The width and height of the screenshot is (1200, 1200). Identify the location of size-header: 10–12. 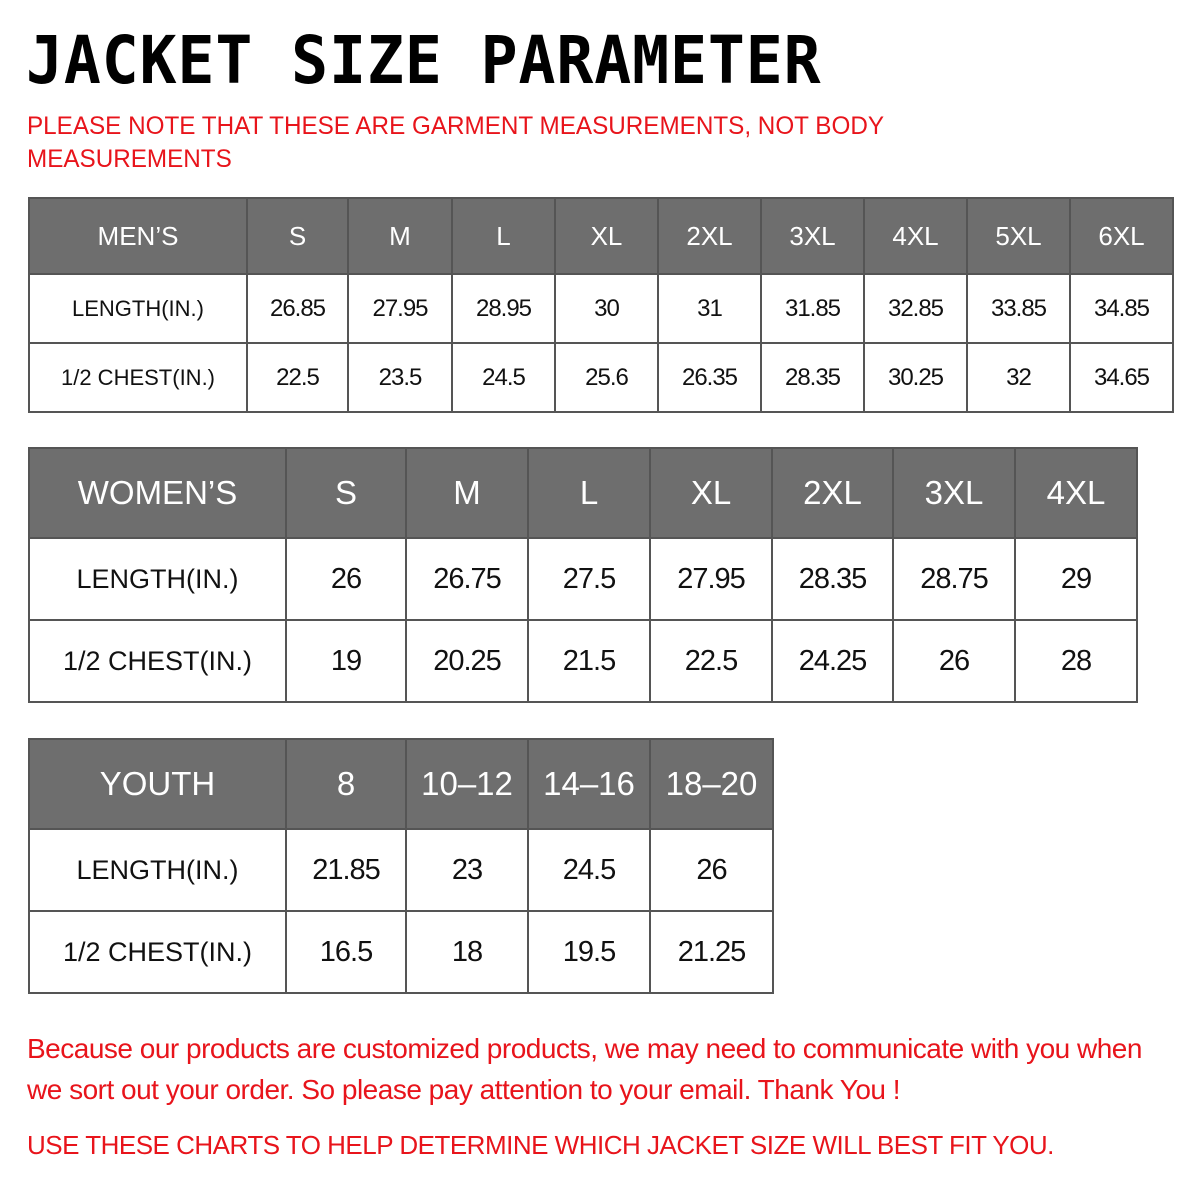
(467, 784).